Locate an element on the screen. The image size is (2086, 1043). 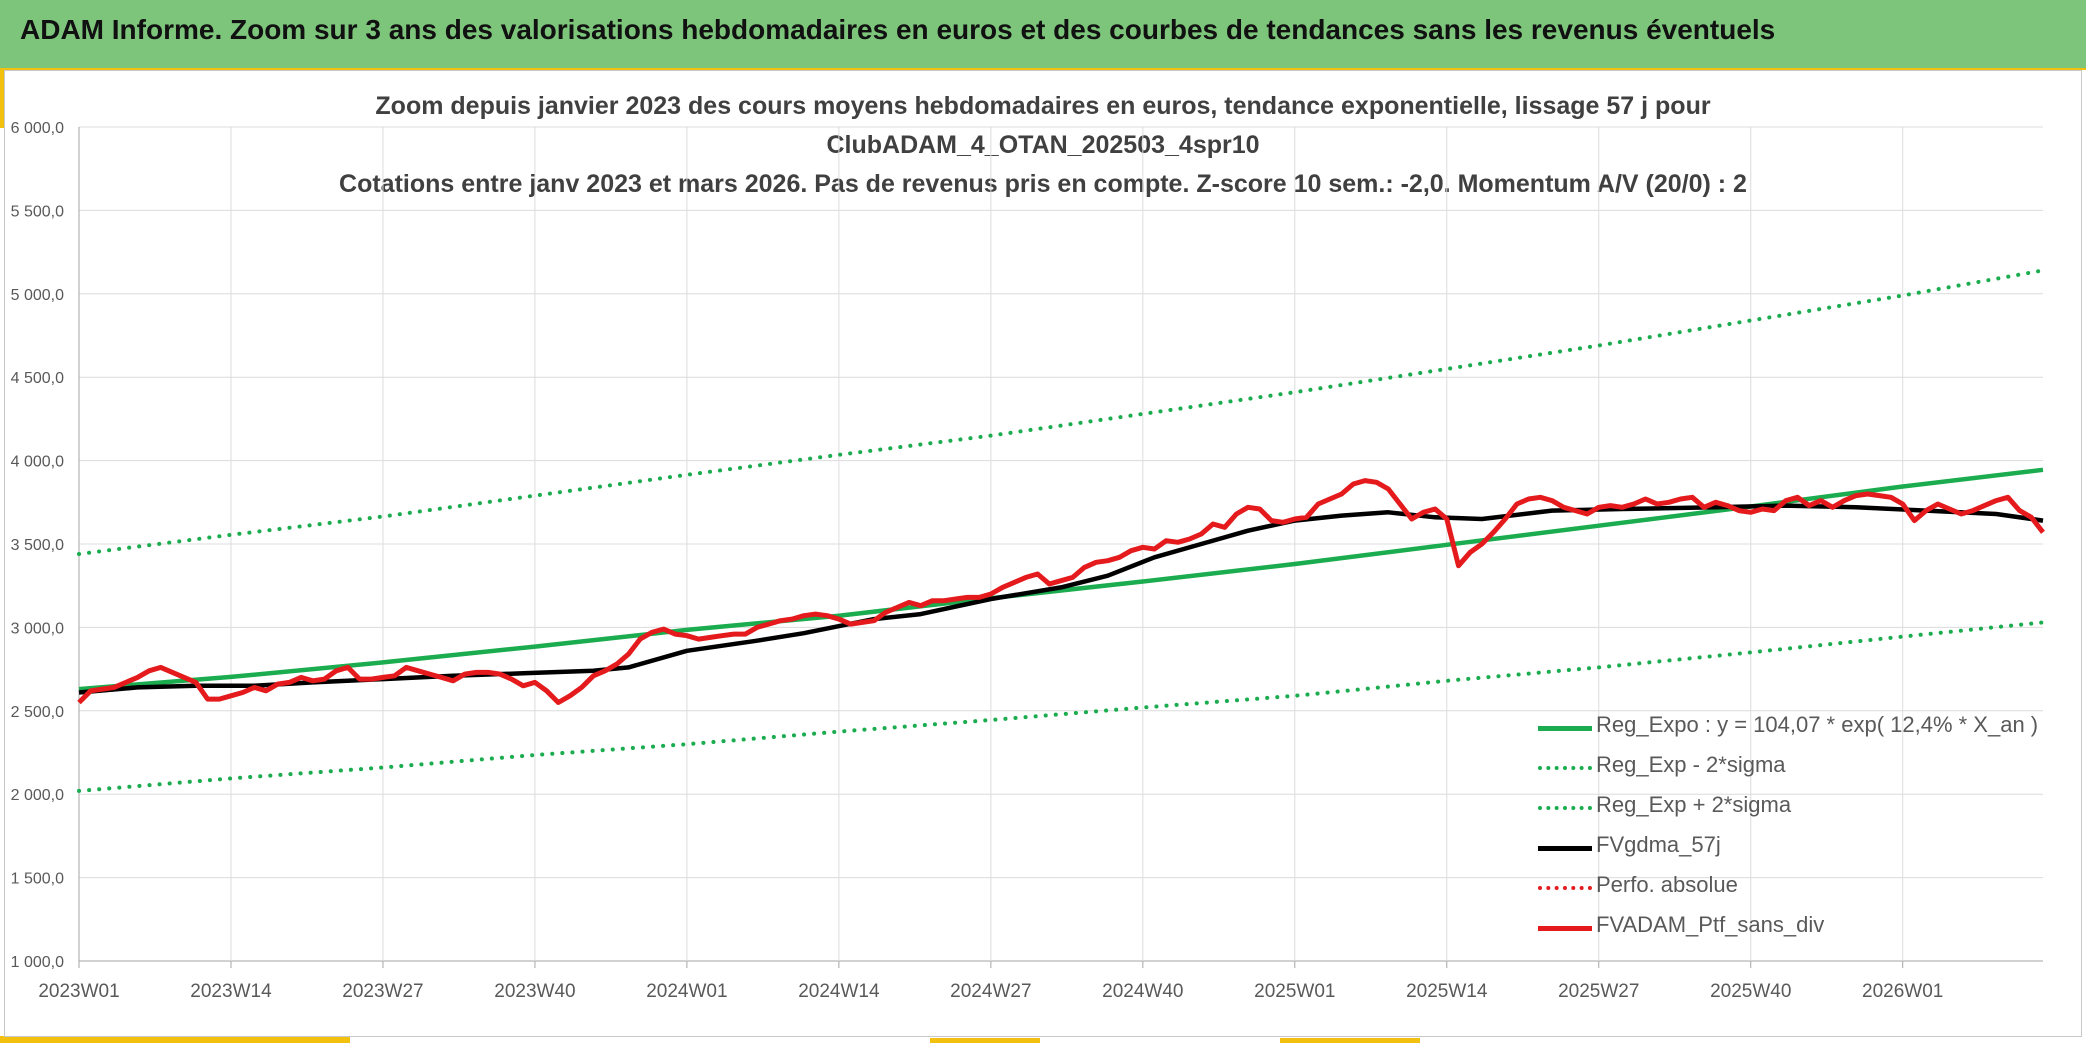
x-tick-label: 2024W27 is located at coordinates (990, 991).